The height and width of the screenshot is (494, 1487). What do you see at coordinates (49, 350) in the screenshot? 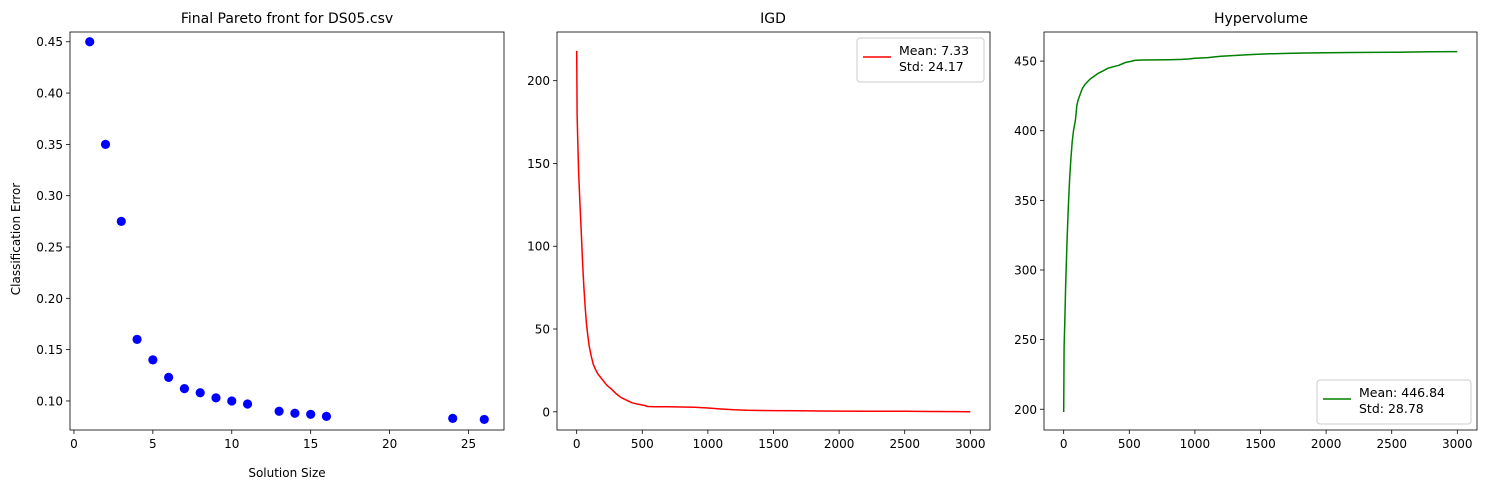
I see `pareto-y-tick-label: 0.15` at bounding box center [49, 350].